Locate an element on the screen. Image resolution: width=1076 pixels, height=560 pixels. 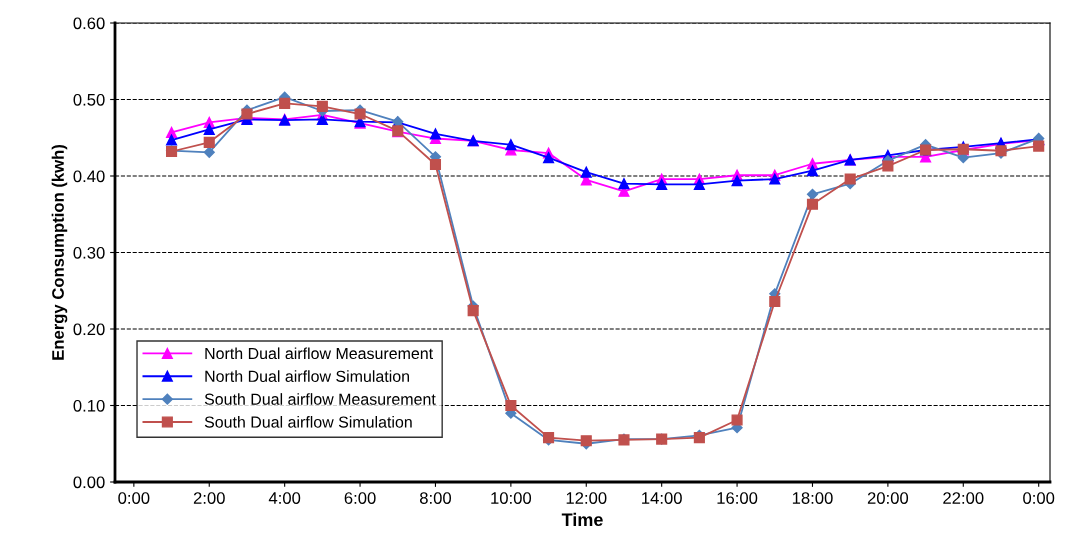
y-tick-label: 0.30 is located at coordinates (89, 252).